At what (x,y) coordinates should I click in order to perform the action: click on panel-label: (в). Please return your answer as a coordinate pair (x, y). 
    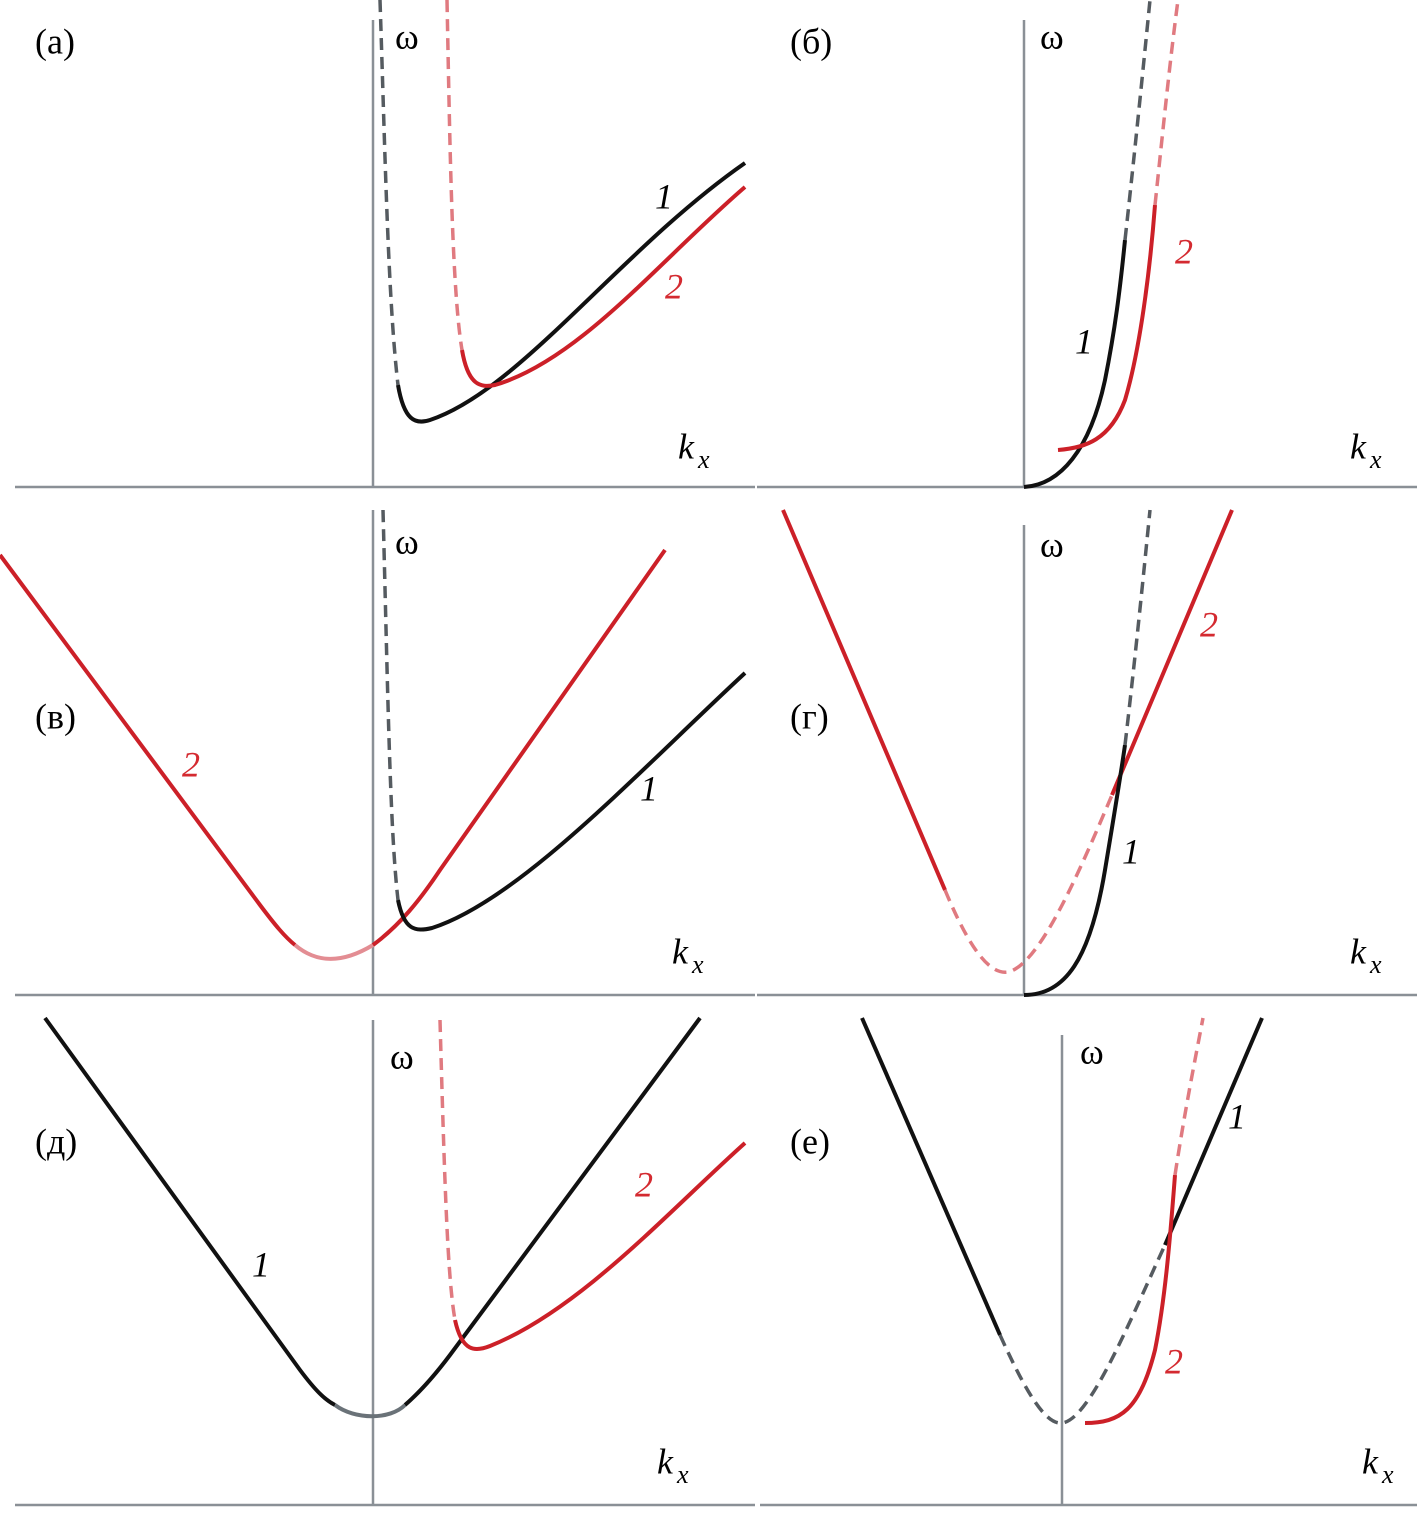
    Looking at the image, I should click on (55, 716).